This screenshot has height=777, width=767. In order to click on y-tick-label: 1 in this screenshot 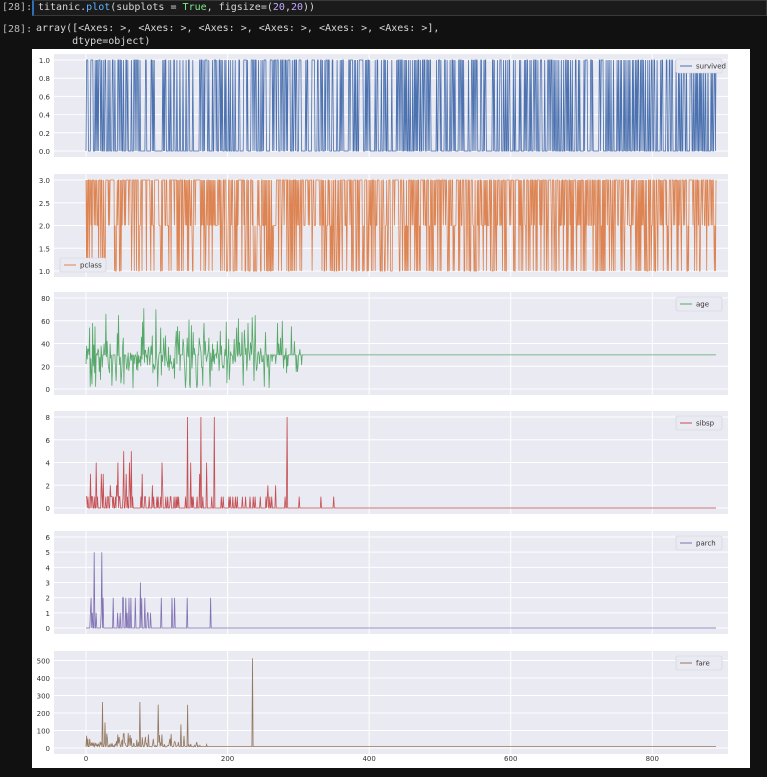, I will do `click(48, 614)`.